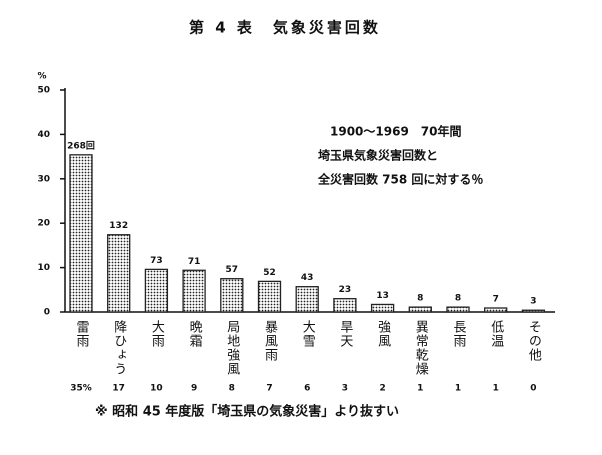 This screenshot has width=602, height=455. I want to click on x-tick-label: 異常乾燥, so click(421, 348).